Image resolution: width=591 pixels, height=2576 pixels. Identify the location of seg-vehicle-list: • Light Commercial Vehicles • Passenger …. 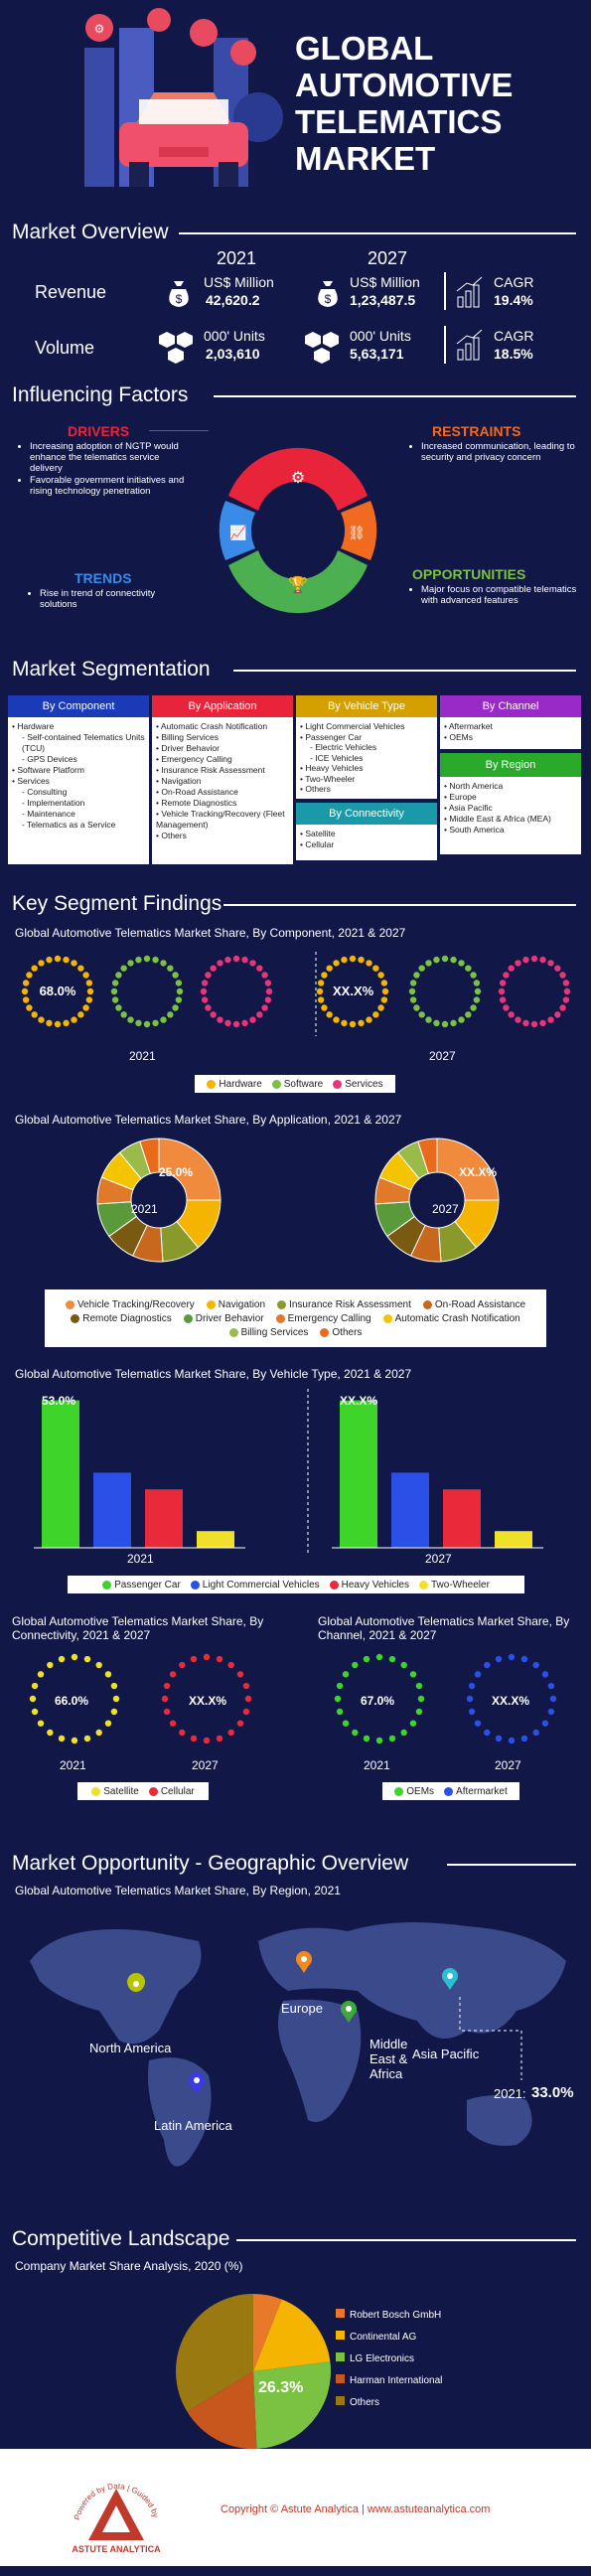
(367, 758).